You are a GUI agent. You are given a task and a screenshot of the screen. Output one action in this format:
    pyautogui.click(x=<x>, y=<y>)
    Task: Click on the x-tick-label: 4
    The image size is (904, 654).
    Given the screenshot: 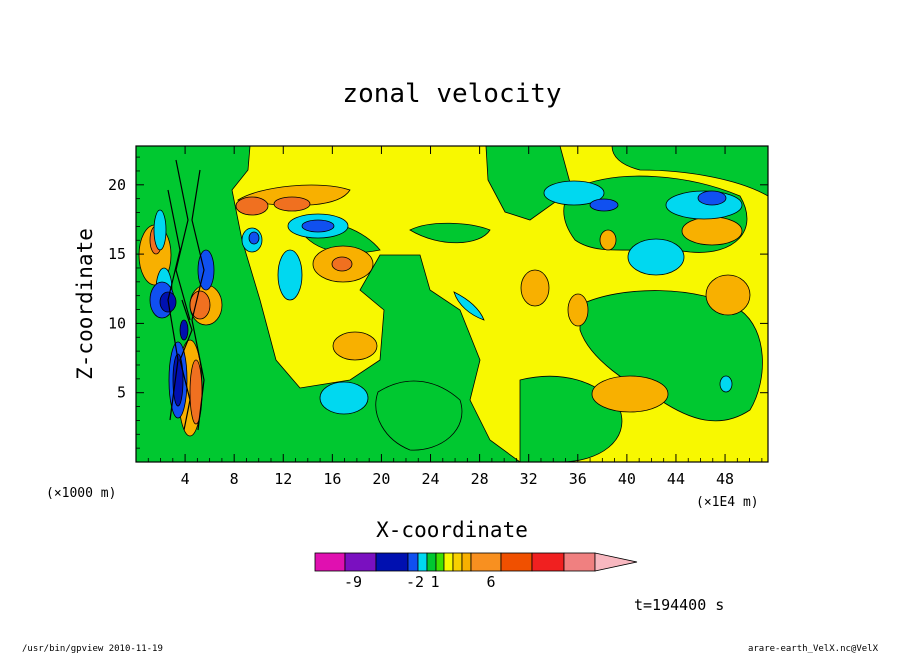 What is the action you would take?
    pyautogui.click(x=185, y=479)
    